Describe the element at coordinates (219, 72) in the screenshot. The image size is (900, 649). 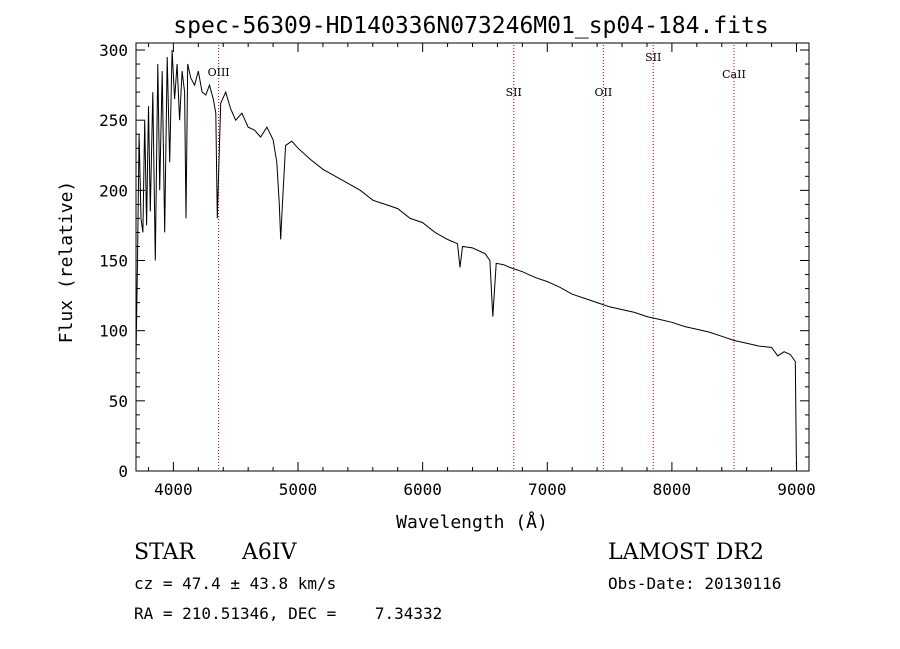
I see `line-marker-label: OIII` at that location.